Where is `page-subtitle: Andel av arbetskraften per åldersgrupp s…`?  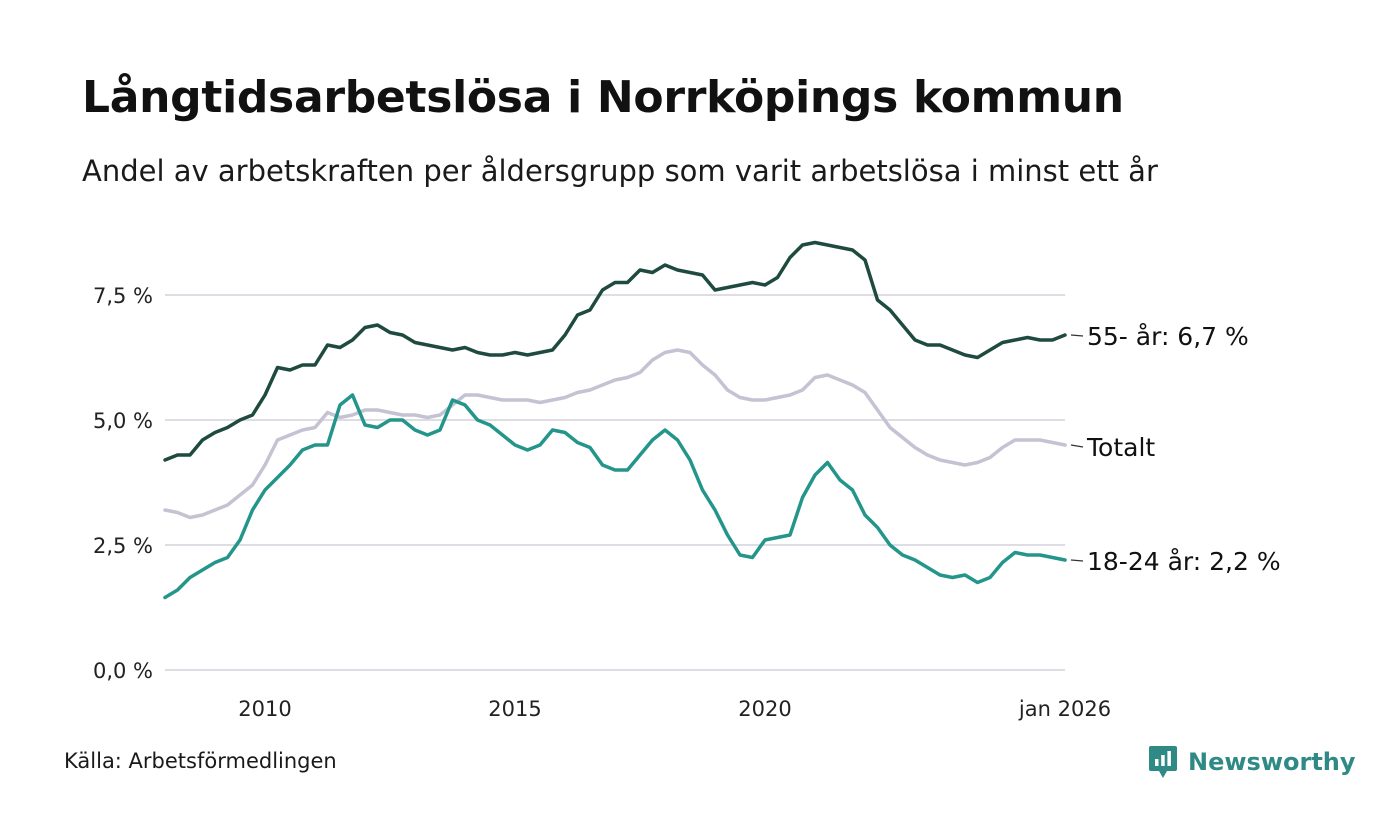 page-subtitle: Andel av arbetskraften per åldersgrupp s… is located at coordinates (620, 171).